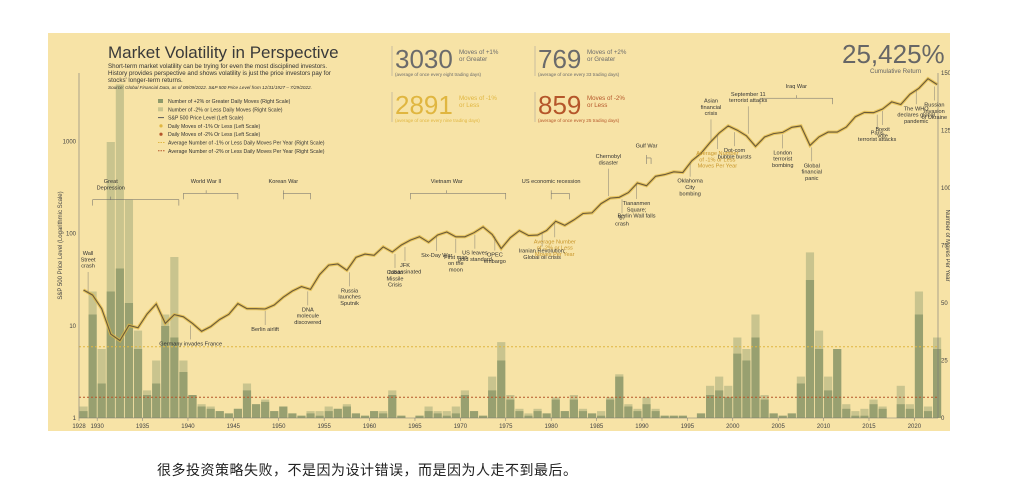  I want to click on annotation-label: Berlin Wall falls, so click(637, 217).